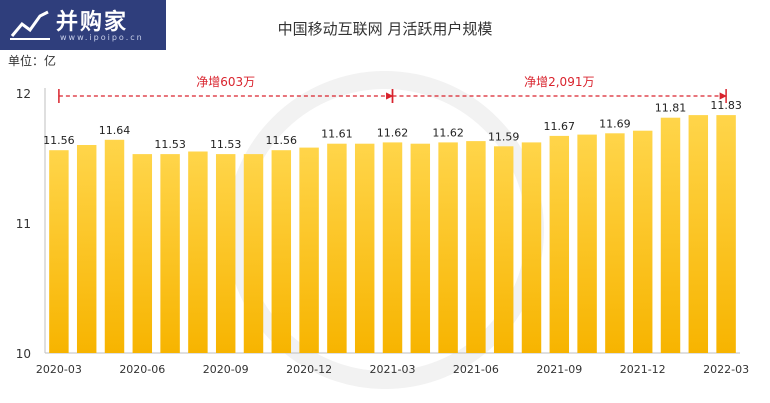 The image size is (770, 403). I want to click on data-label: 11.59, so click(504, 136).